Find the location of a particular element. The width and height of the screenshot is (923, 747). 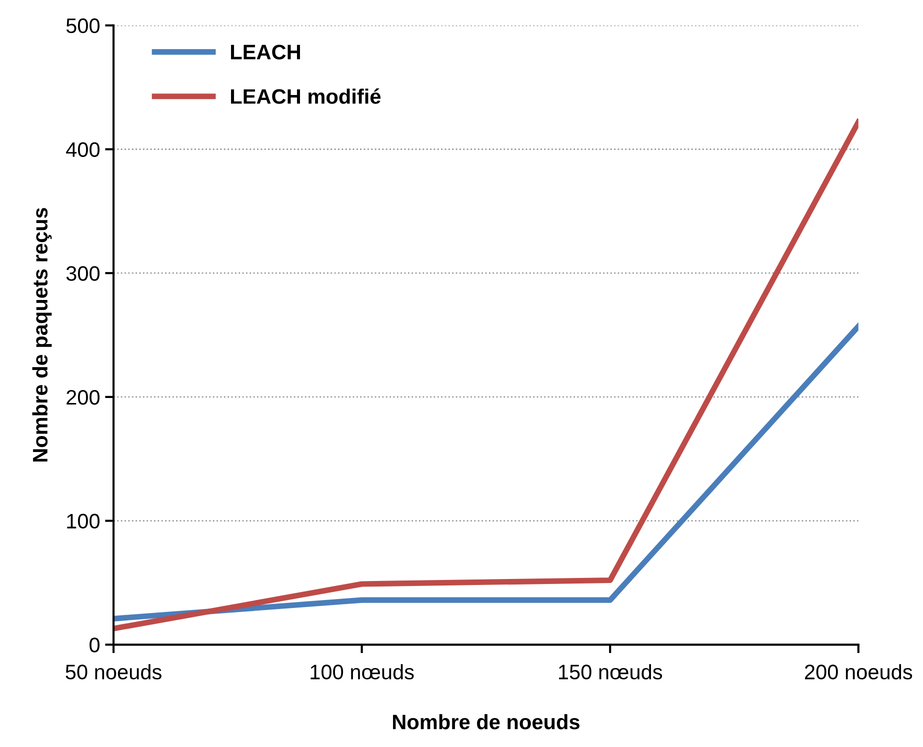

y-tick-label: 200 is located at coordinates (83, 397).